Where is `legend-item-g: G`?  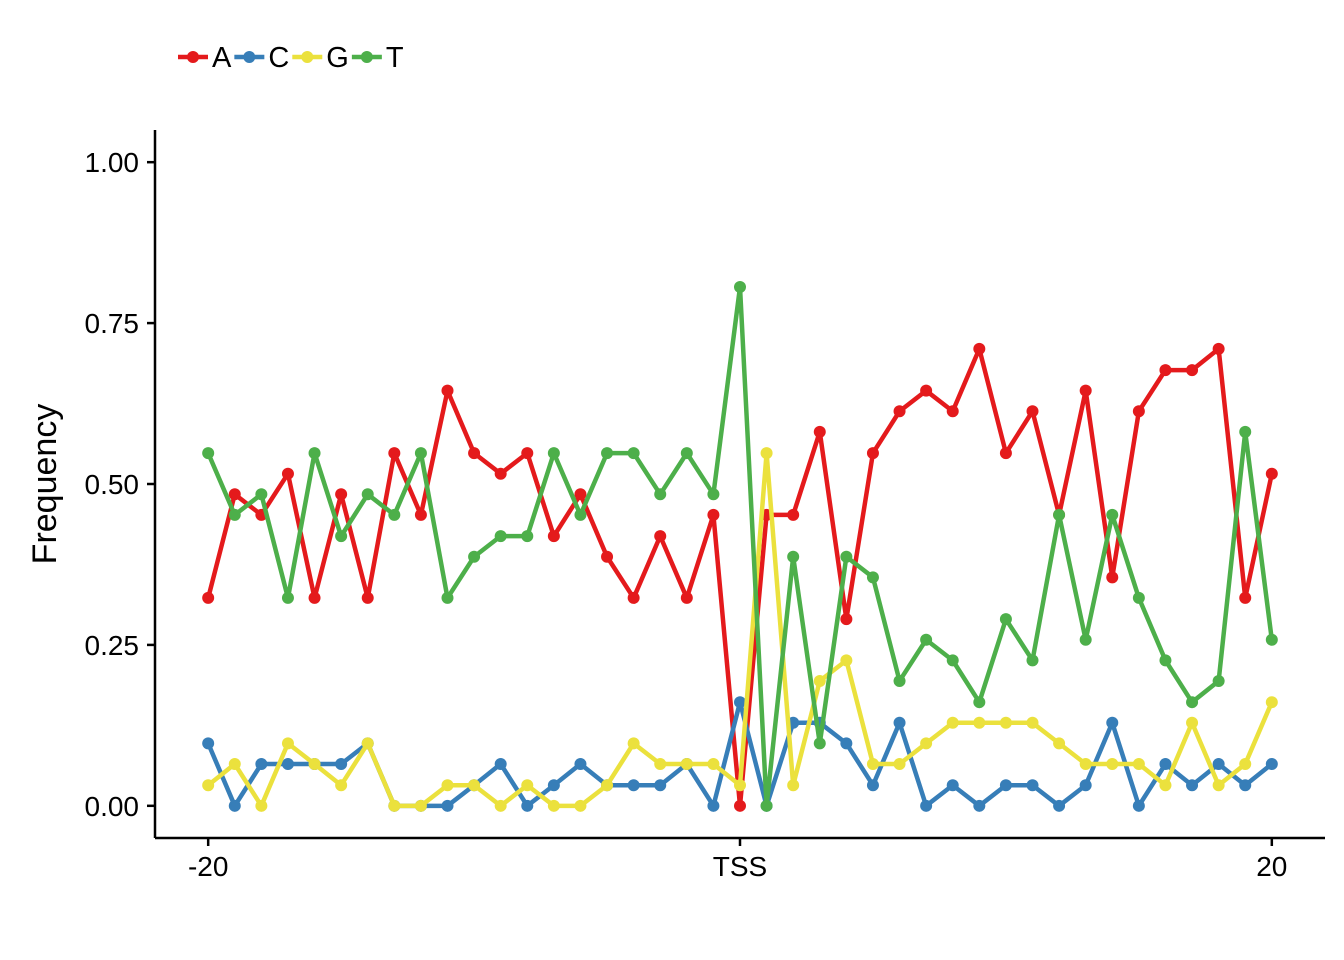 legend-item-g: G is located at coordinates (320, 58).